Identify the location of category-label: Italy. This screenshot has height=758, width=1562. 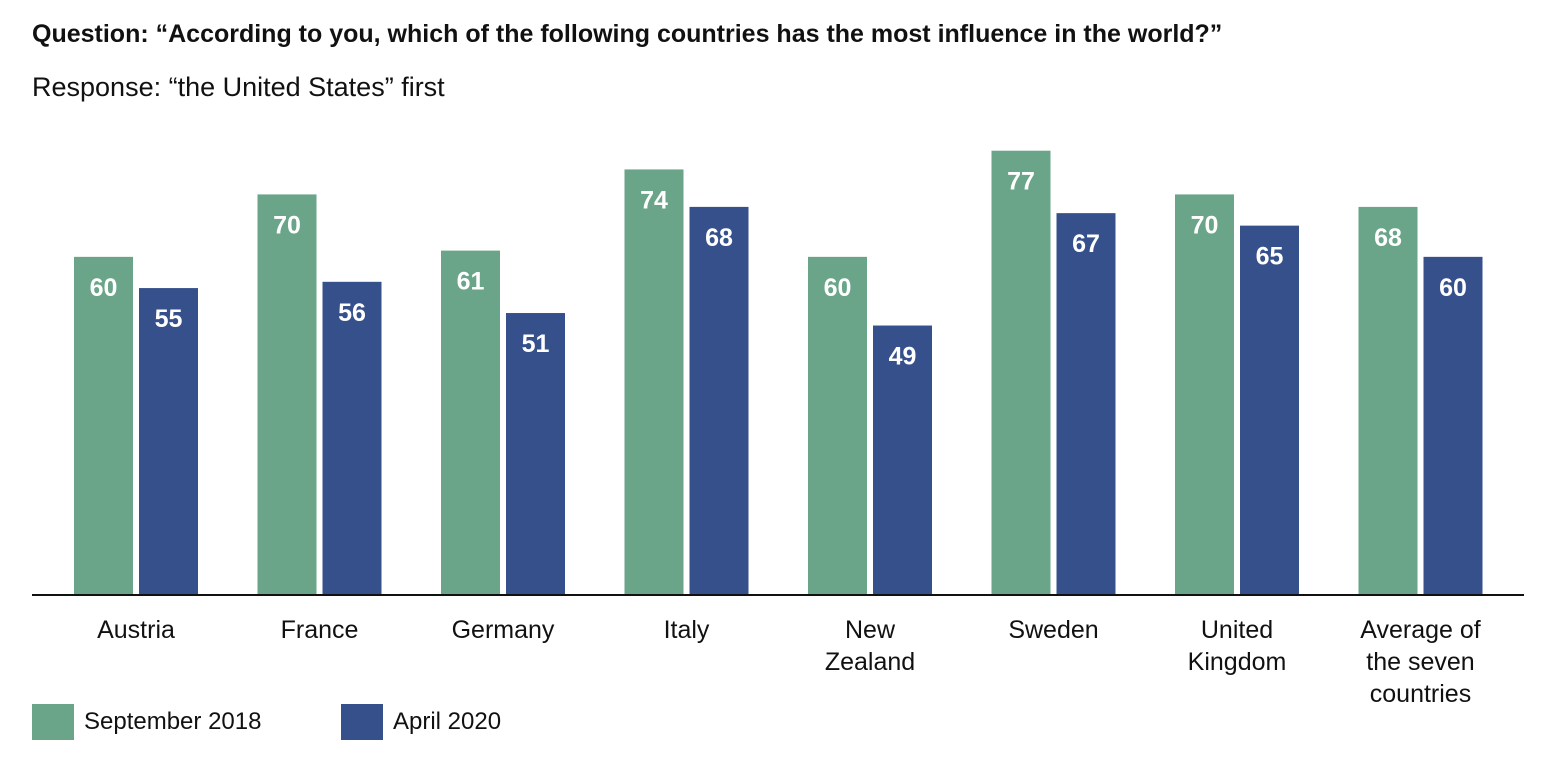
(687, 630).